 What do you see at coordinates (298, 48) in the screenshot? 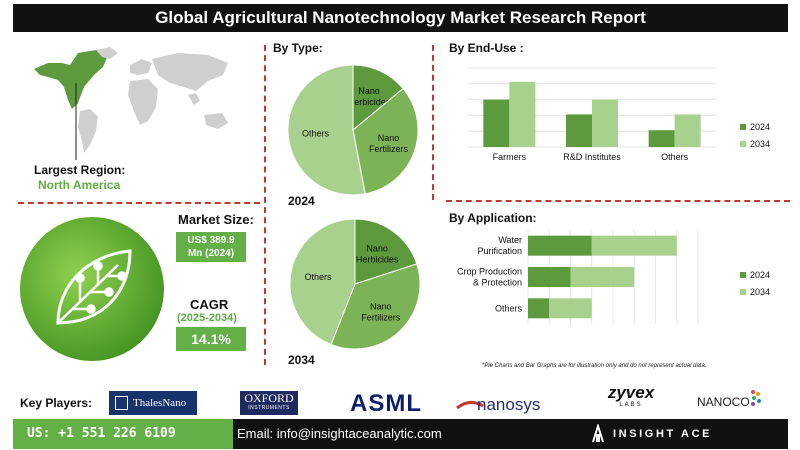
I see `by-type-title: By Type:` at bounding box center [298, 48].